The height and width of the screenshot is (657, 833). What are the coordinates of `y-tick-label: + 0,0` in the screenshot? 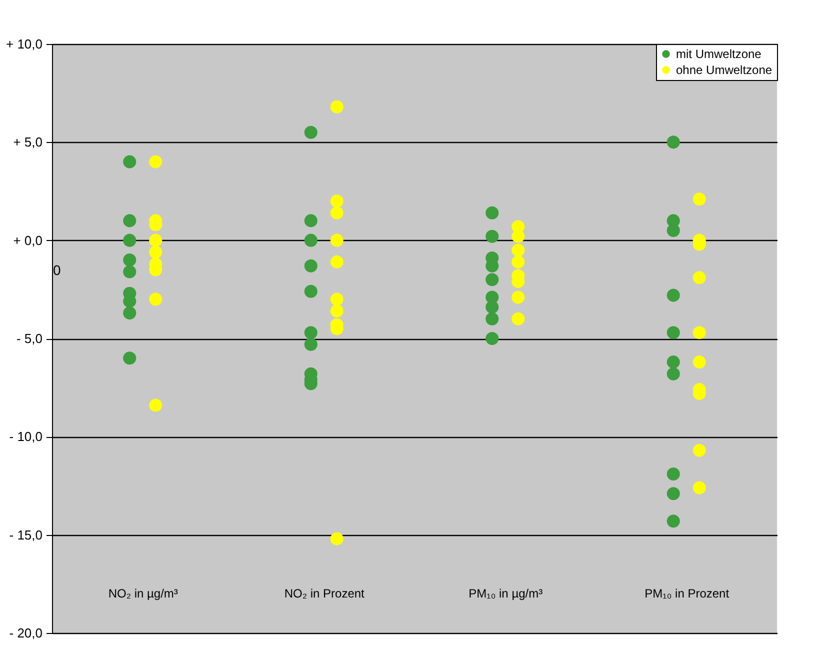 It's located at (27, 240).